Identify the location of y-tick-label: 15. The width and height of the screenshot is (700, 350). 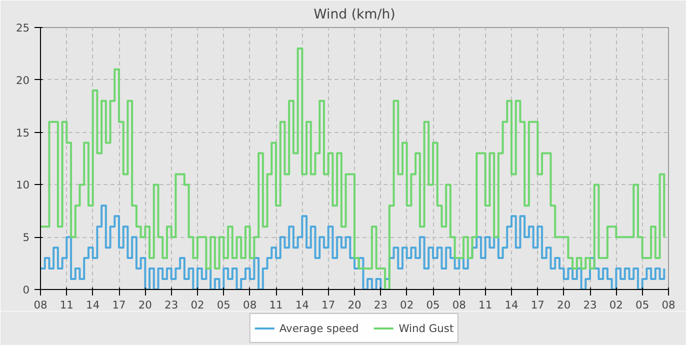
(23, 133).